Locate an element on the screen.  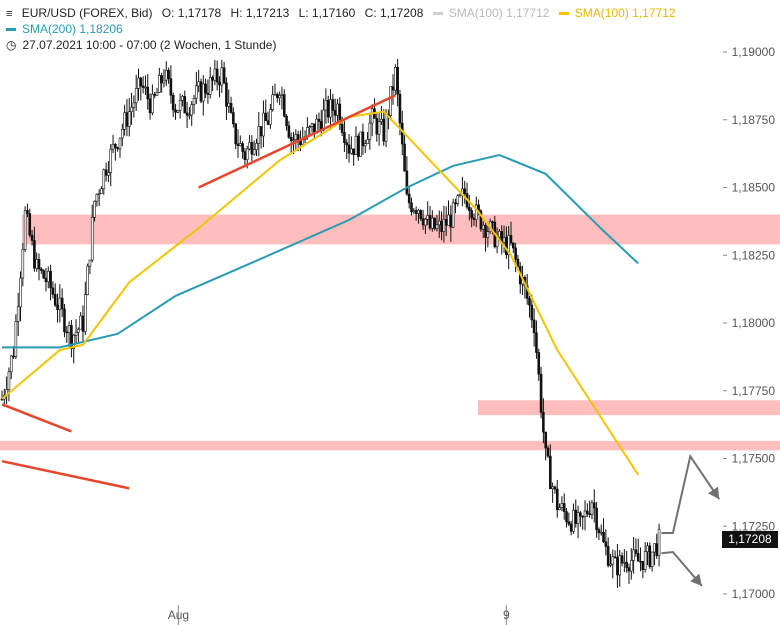
scenario-arrow-head is located at coordinates (714, 493).